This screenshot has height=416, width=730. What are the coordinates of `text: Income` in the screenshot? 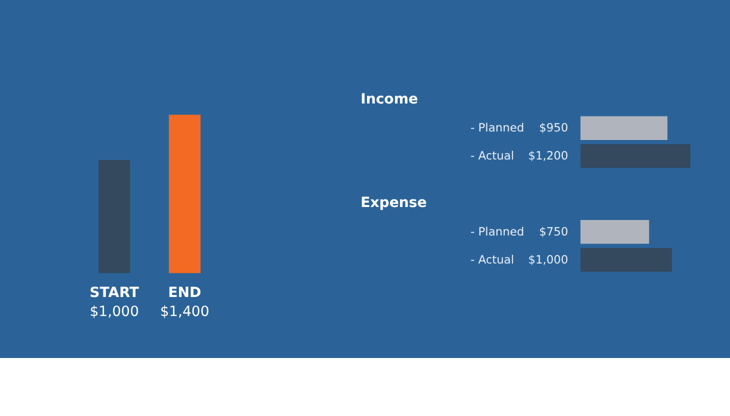 It's located at (389, 99).